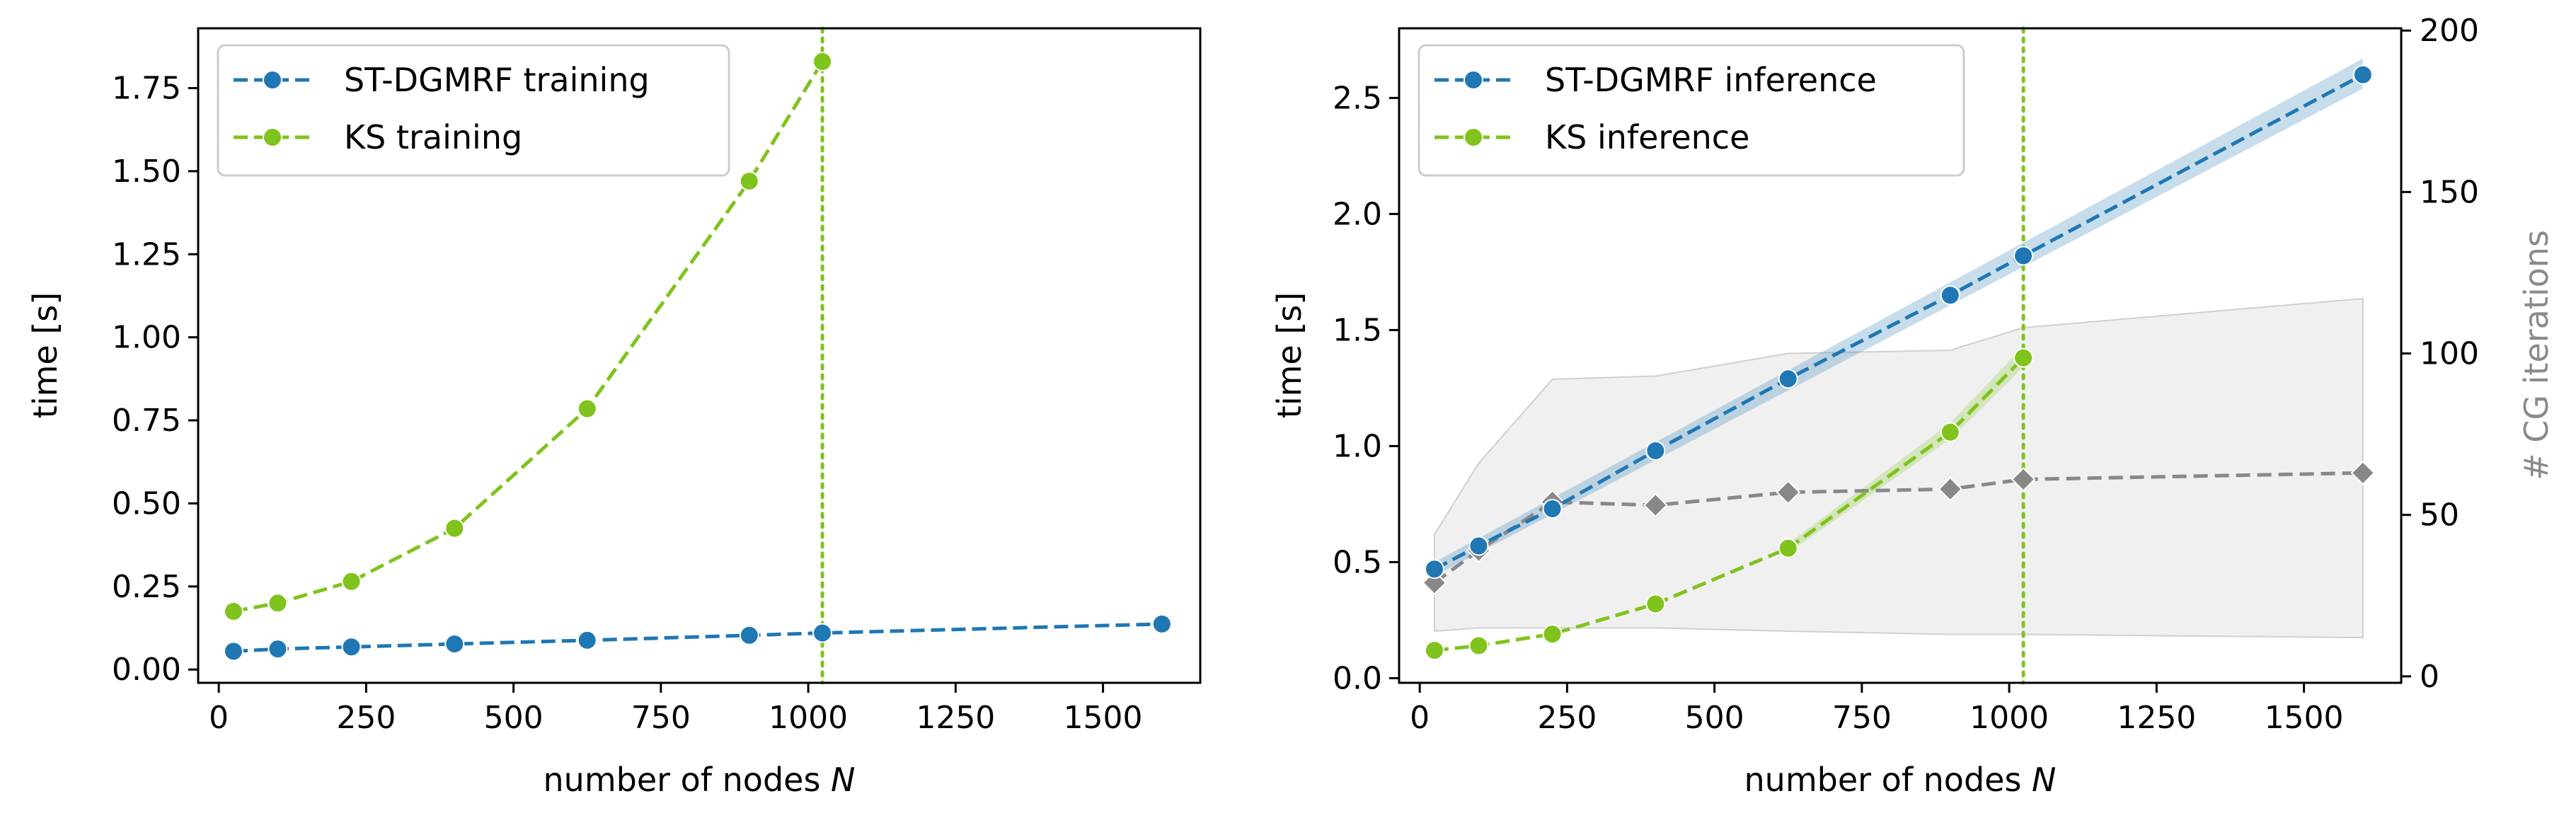 The image size is (2576, 830). Describe the element at coordinates (1888, 780) in the screenshot. I see `right-x-axis-label-text: number of nodes` at that location.